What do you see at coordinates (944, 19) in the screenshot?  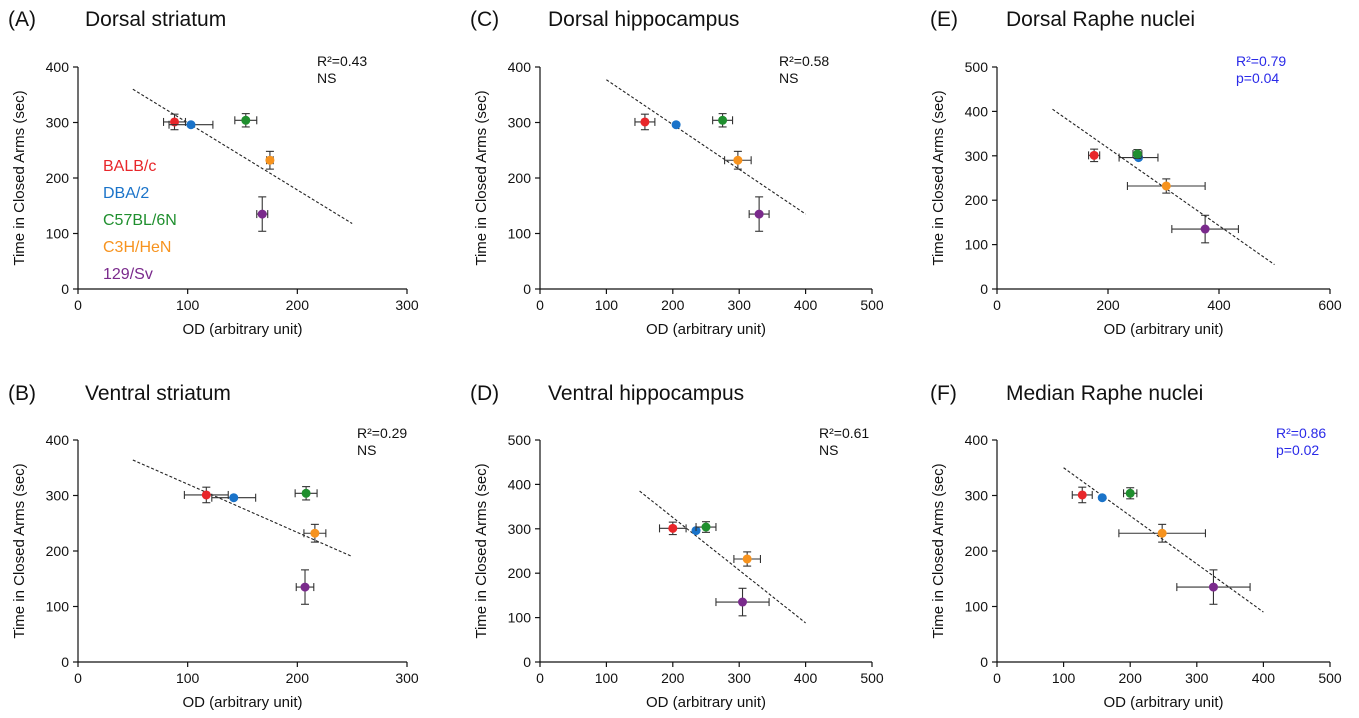 I see `panel-label: (E)` at bounding box center [944, 19].